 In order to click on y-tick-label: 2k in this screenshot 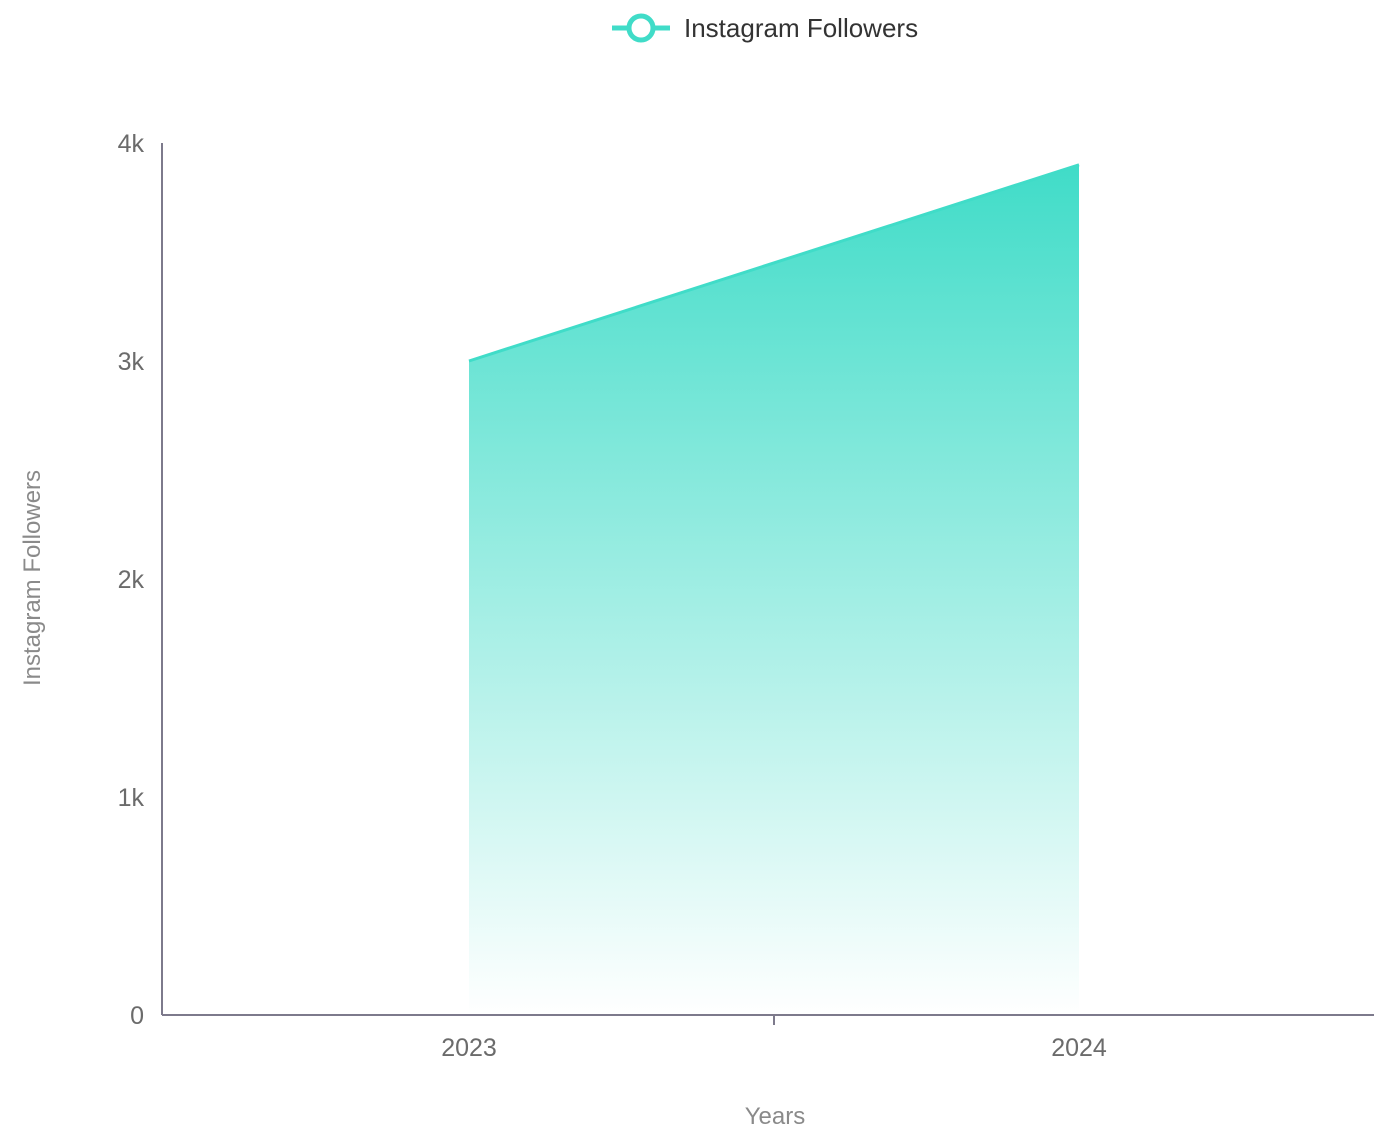, I will do `click(131, 580)`.